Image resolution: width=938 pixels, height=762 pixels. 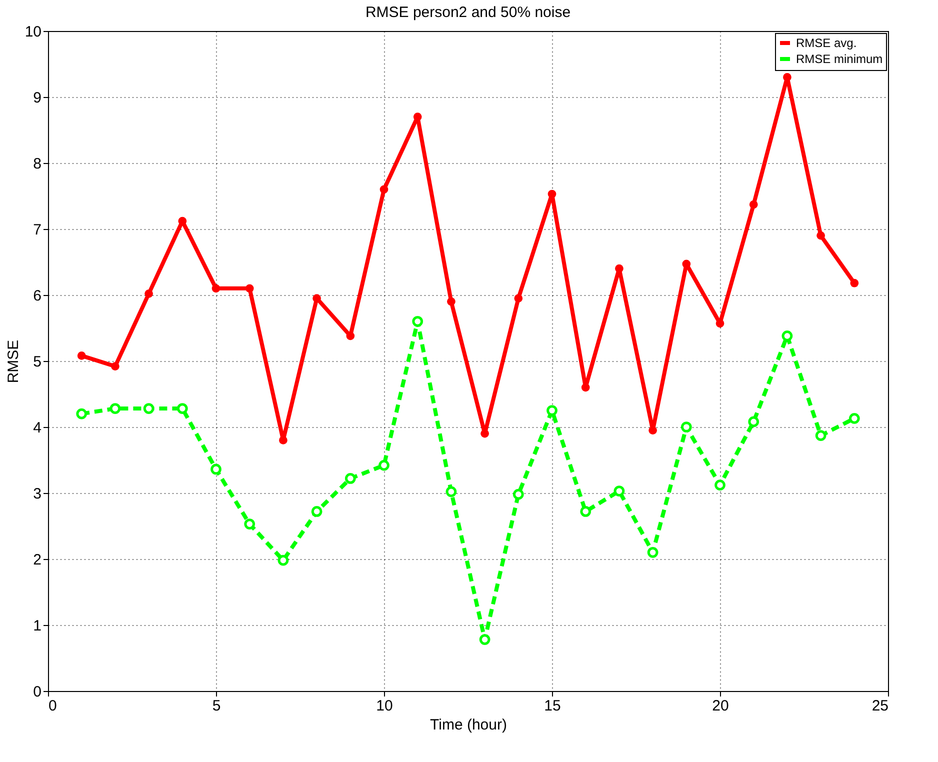 I want to click on y-tick-label: 3, so click(x=37, y=494).